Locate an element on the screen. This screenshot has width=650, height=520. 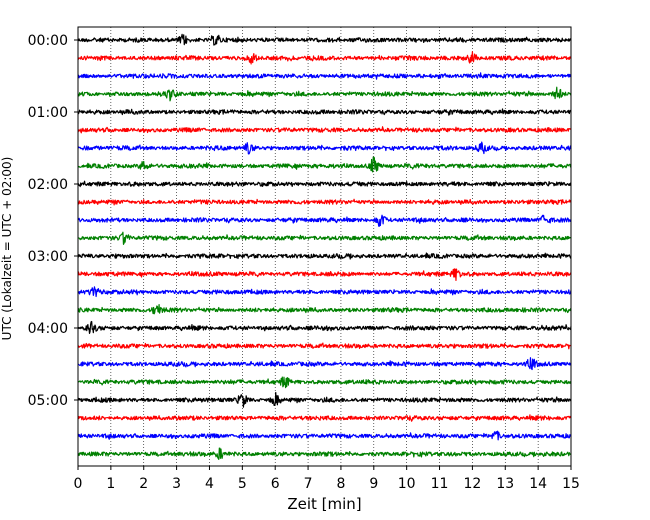
y-axis-label: UTC (Lokalzeit = UTC + 02:00) is located at coordinates (7, 249).